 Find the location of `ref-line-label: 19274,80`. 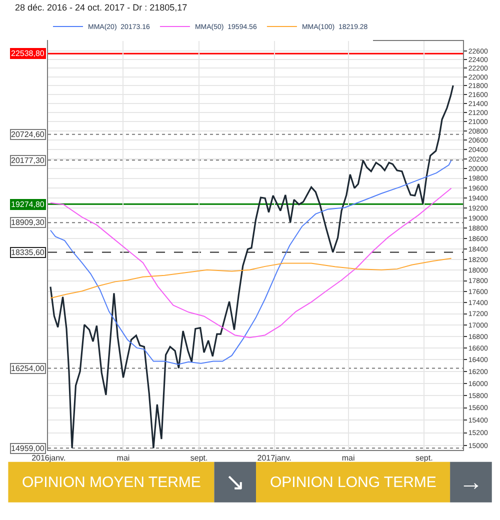

ref-line-label: 19274,80 is located at coordinates (28, 204).